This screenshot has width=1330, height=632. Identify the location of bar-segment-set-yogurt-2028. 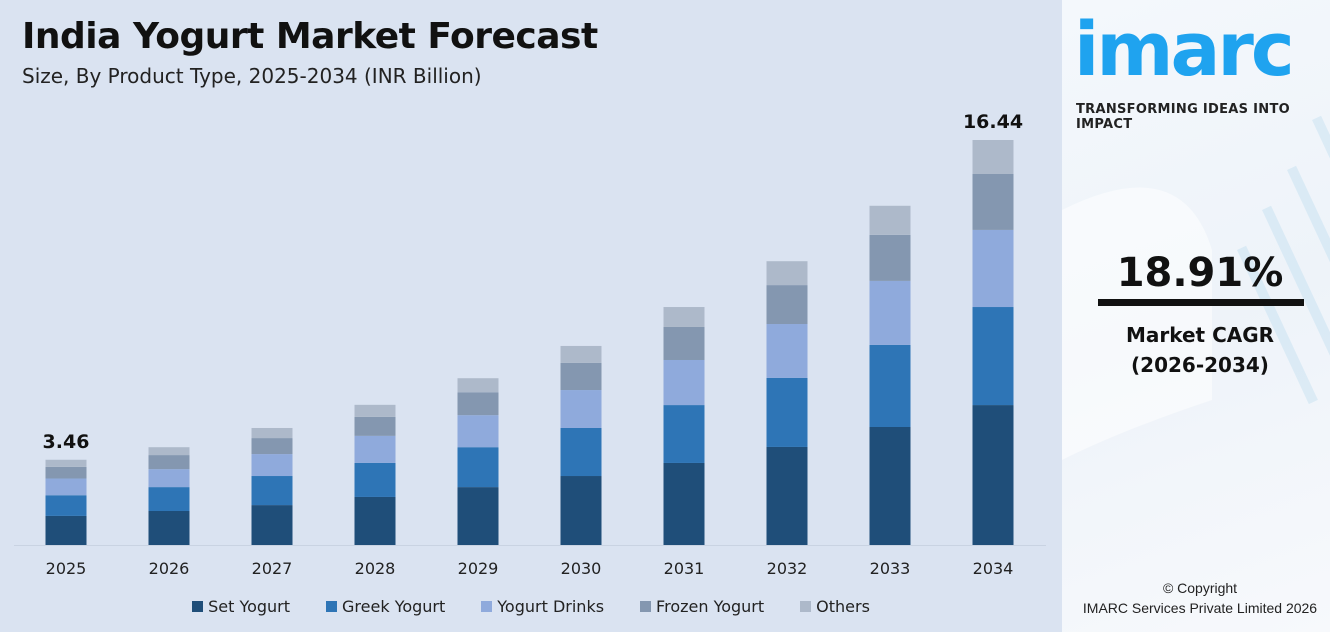
(375, 520).